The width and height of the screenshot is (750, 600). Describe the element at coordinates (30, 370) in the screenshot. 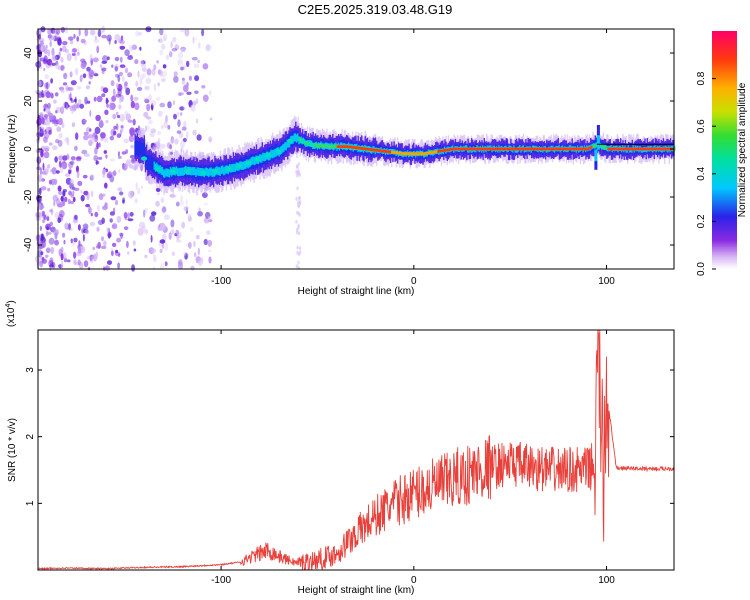

I see `y-tick-label: 3` at that location.